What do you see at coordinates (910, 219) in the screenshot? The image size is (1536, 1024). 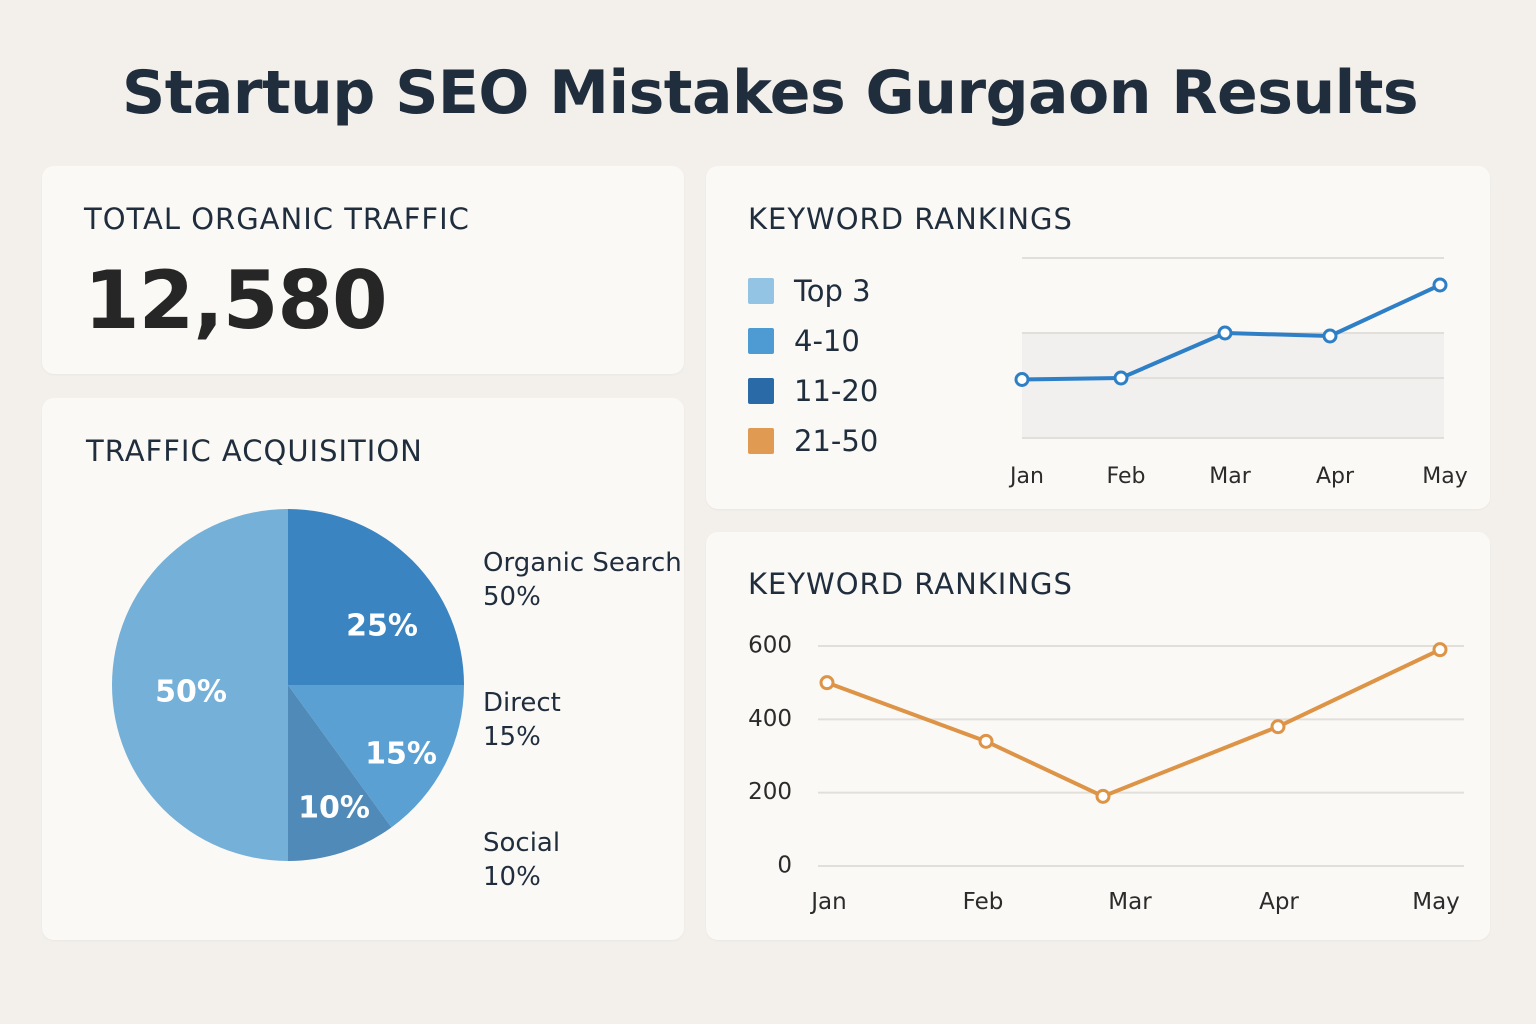 I see `keyword-rankings-1-label: KEYWORD RANKINGS` at bounding box center [910, 219].